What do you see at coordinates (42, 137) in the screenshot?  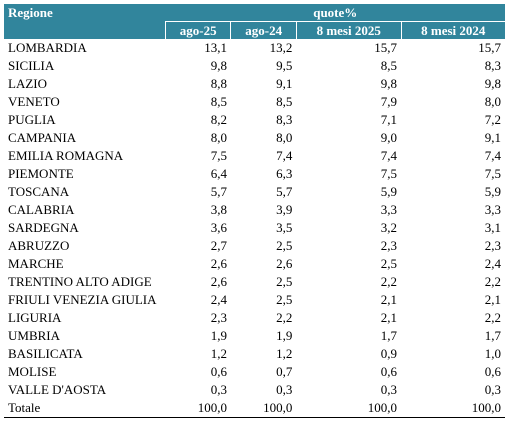 I see `cell-region: CAMPANIA` at bounding box center [42, 137].